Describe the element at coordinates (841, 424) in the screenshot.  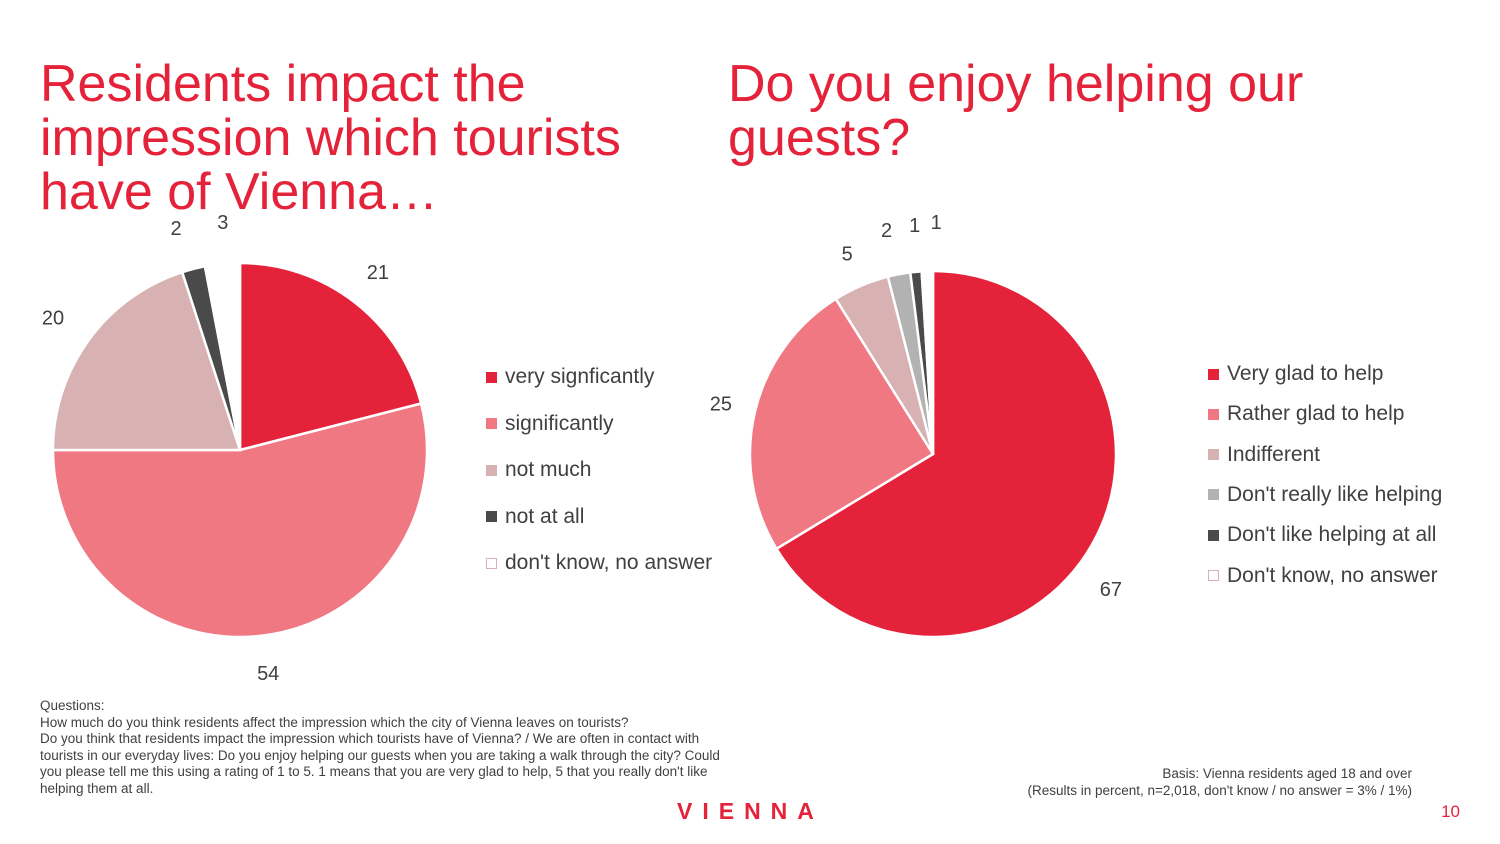
I see `pie-slice-right-rather-glad-to-help` at that location.